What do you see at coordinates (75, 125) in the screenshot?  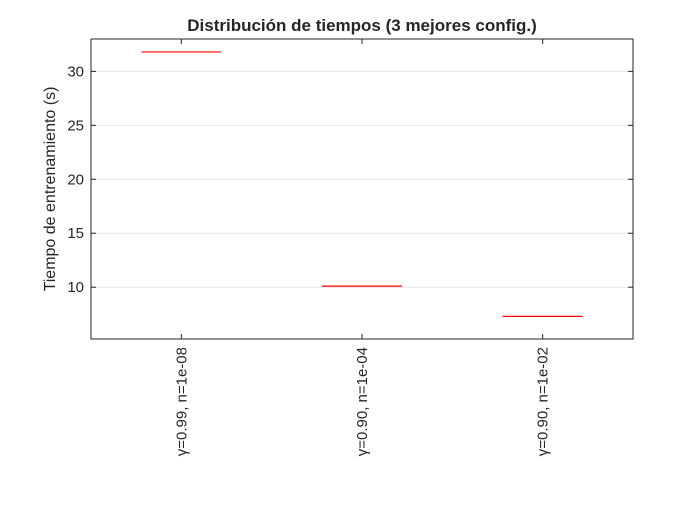 I see `y-tick-label: 25` at bounding box center [75, 125].